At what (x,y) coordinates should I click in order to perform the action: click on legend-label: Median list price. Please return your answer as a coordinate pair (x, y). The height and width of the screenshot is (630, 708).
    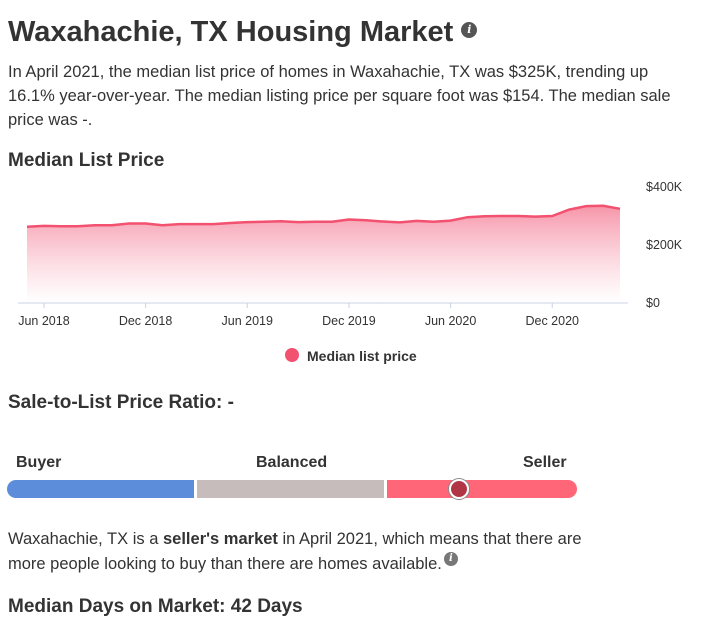
    Looking at the image, I should click on (362, 356).